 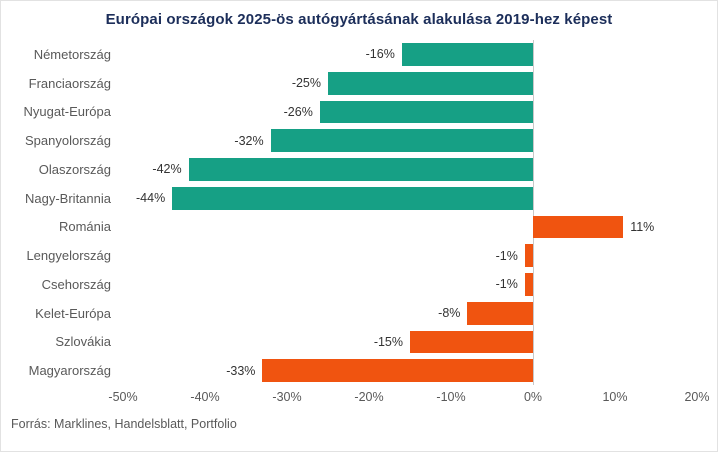 What do you see at coordinates (287, 397) in the screenshot?
I see `x-tick-label: -30%` at bounding box center [287, 397].